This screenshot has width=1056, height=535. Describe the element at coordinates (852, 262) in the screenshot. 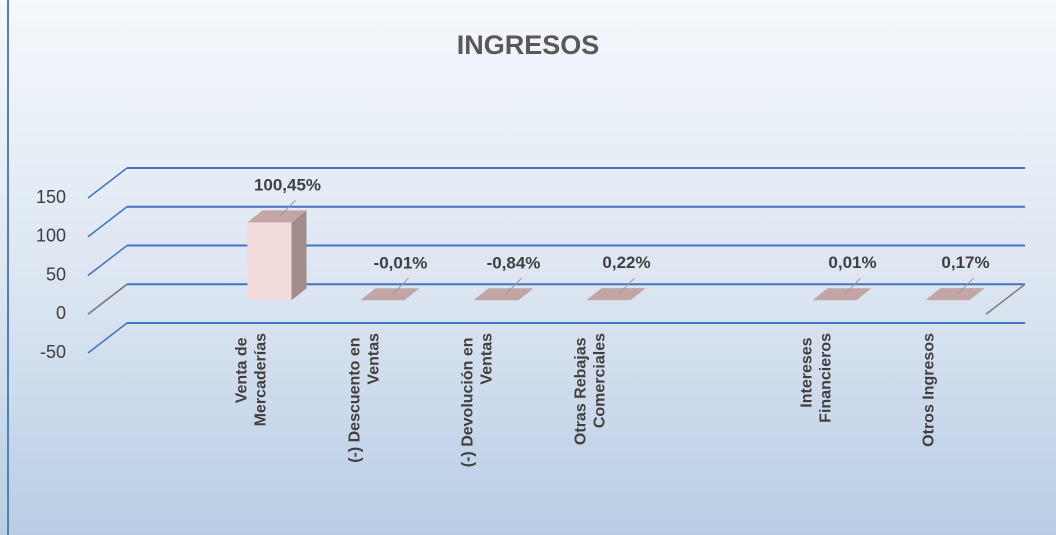

I see `value-label: 0,01%` at that location.